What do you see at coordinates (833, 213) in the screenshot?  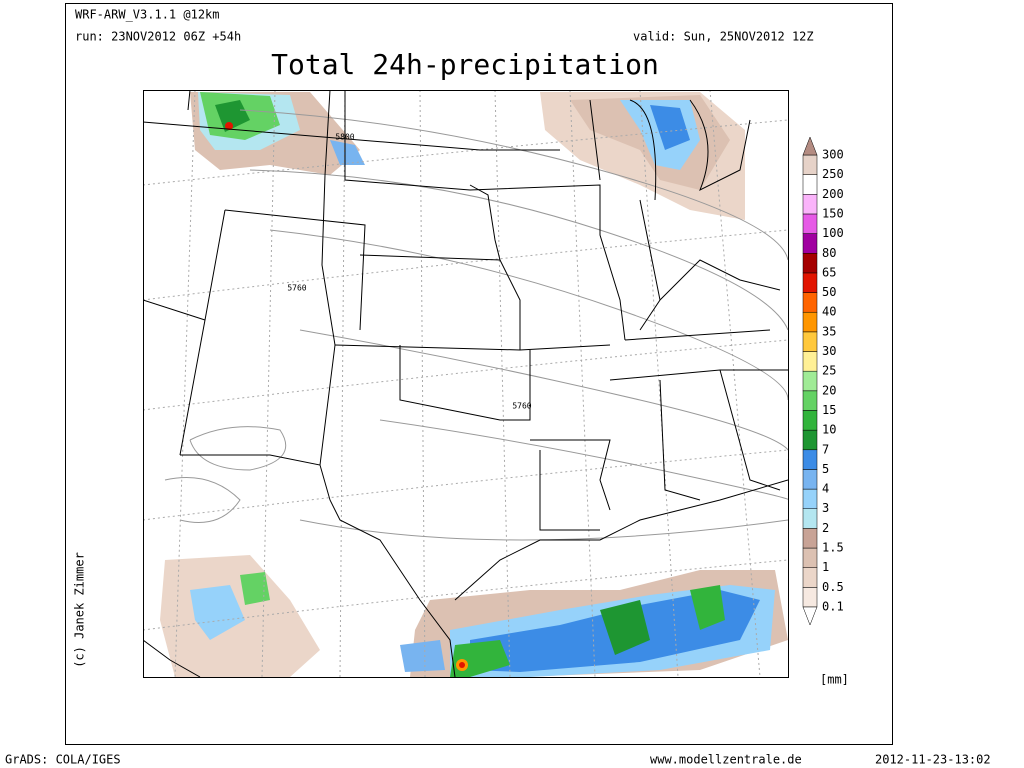 I see `colorbar-label: 150` at bounding box center [833, 213].